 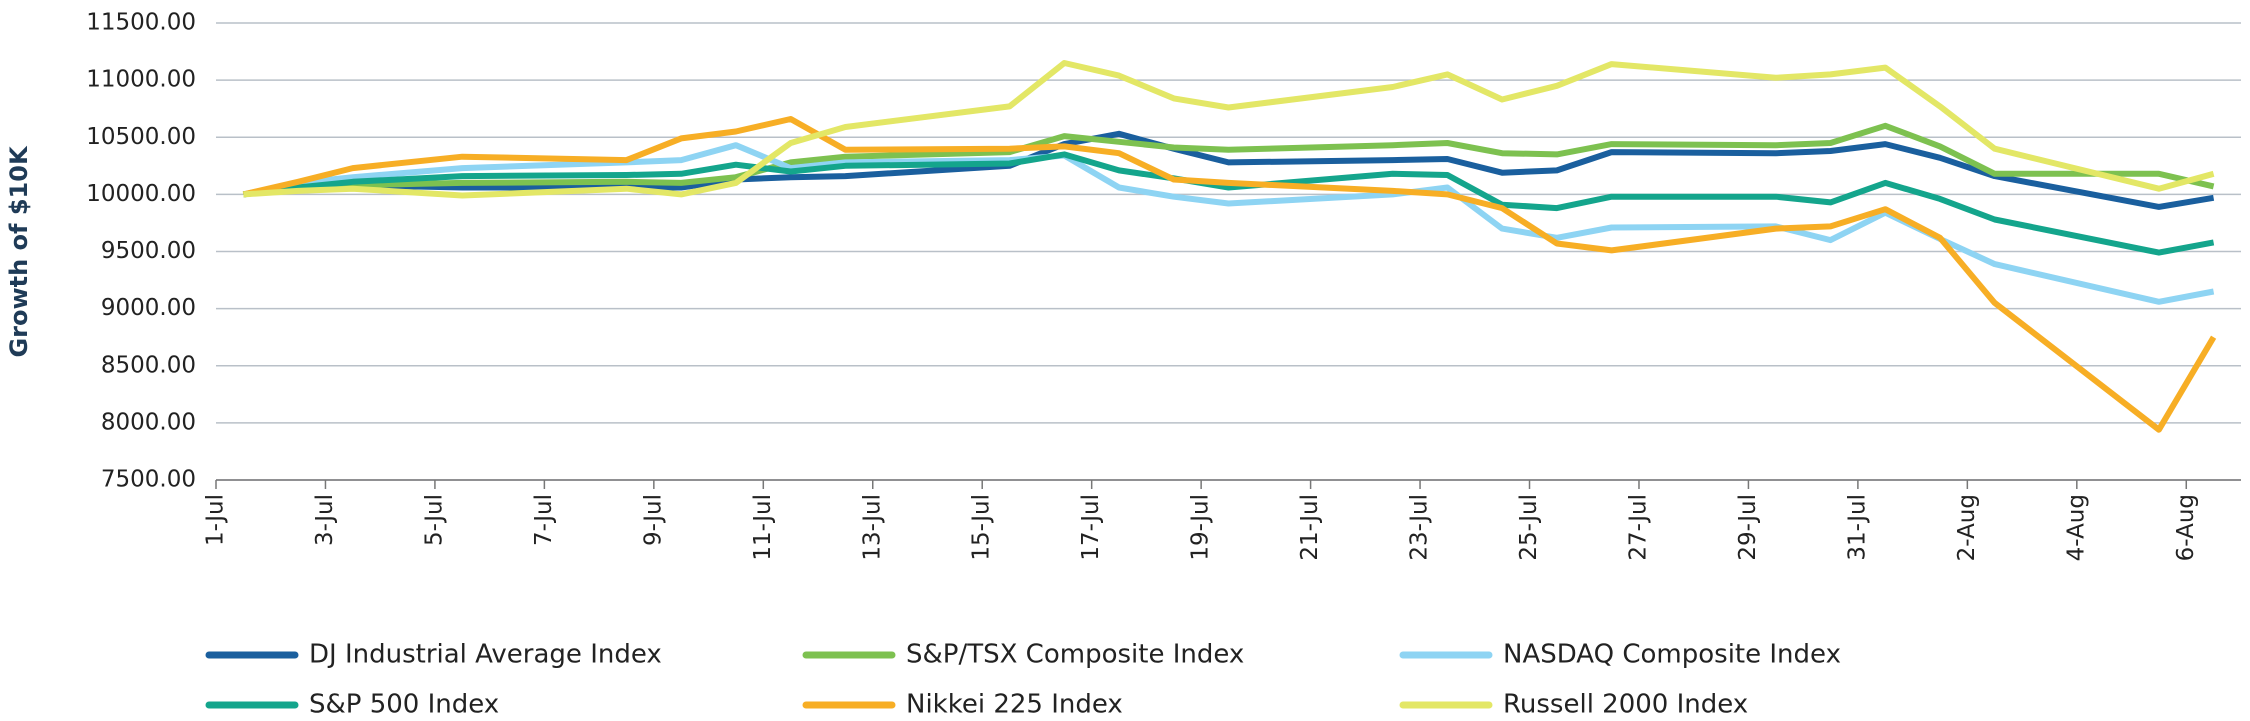 I want to click on x-tick-label: 7-Jul, so click(x=544, y=520).